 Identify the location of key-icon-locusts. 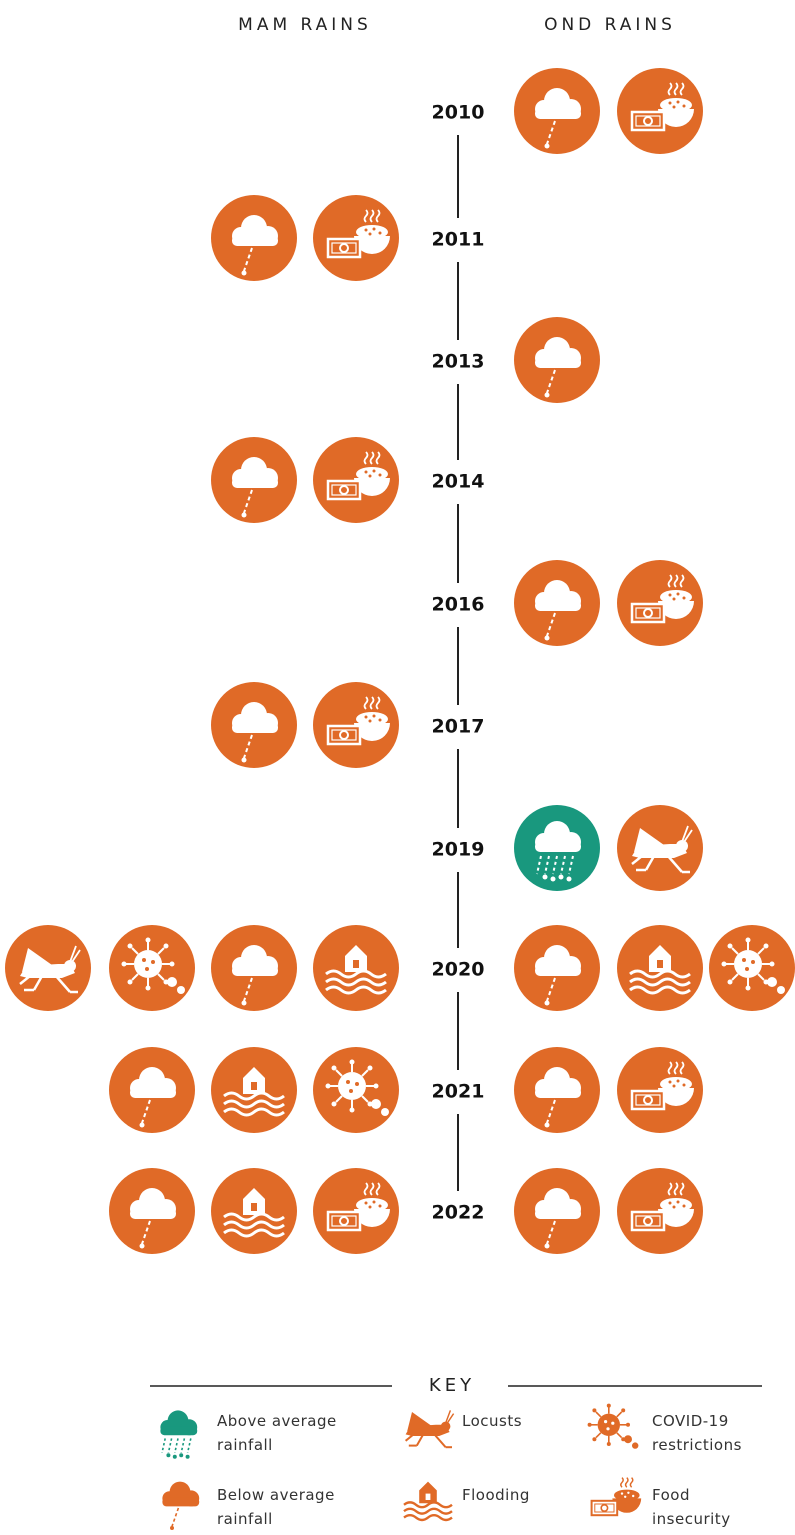
(429, 1429).